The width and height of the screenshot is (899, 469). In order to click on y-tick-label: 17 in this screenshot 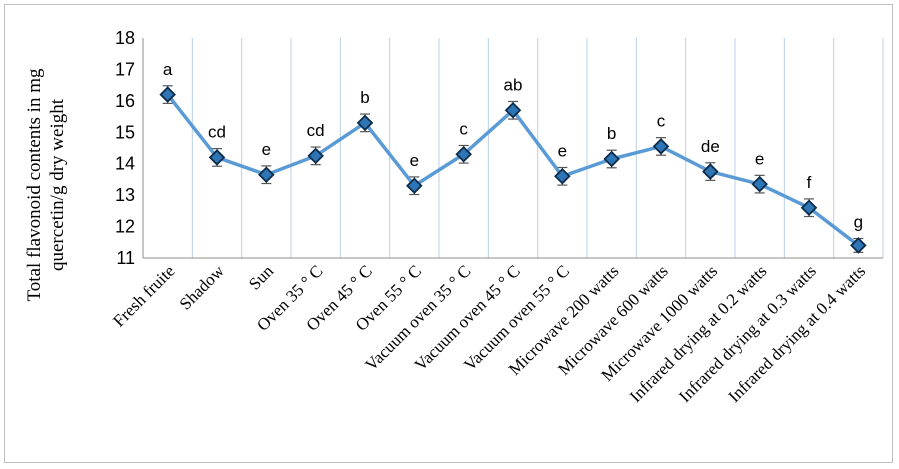, I will do `click(125, 69)`.